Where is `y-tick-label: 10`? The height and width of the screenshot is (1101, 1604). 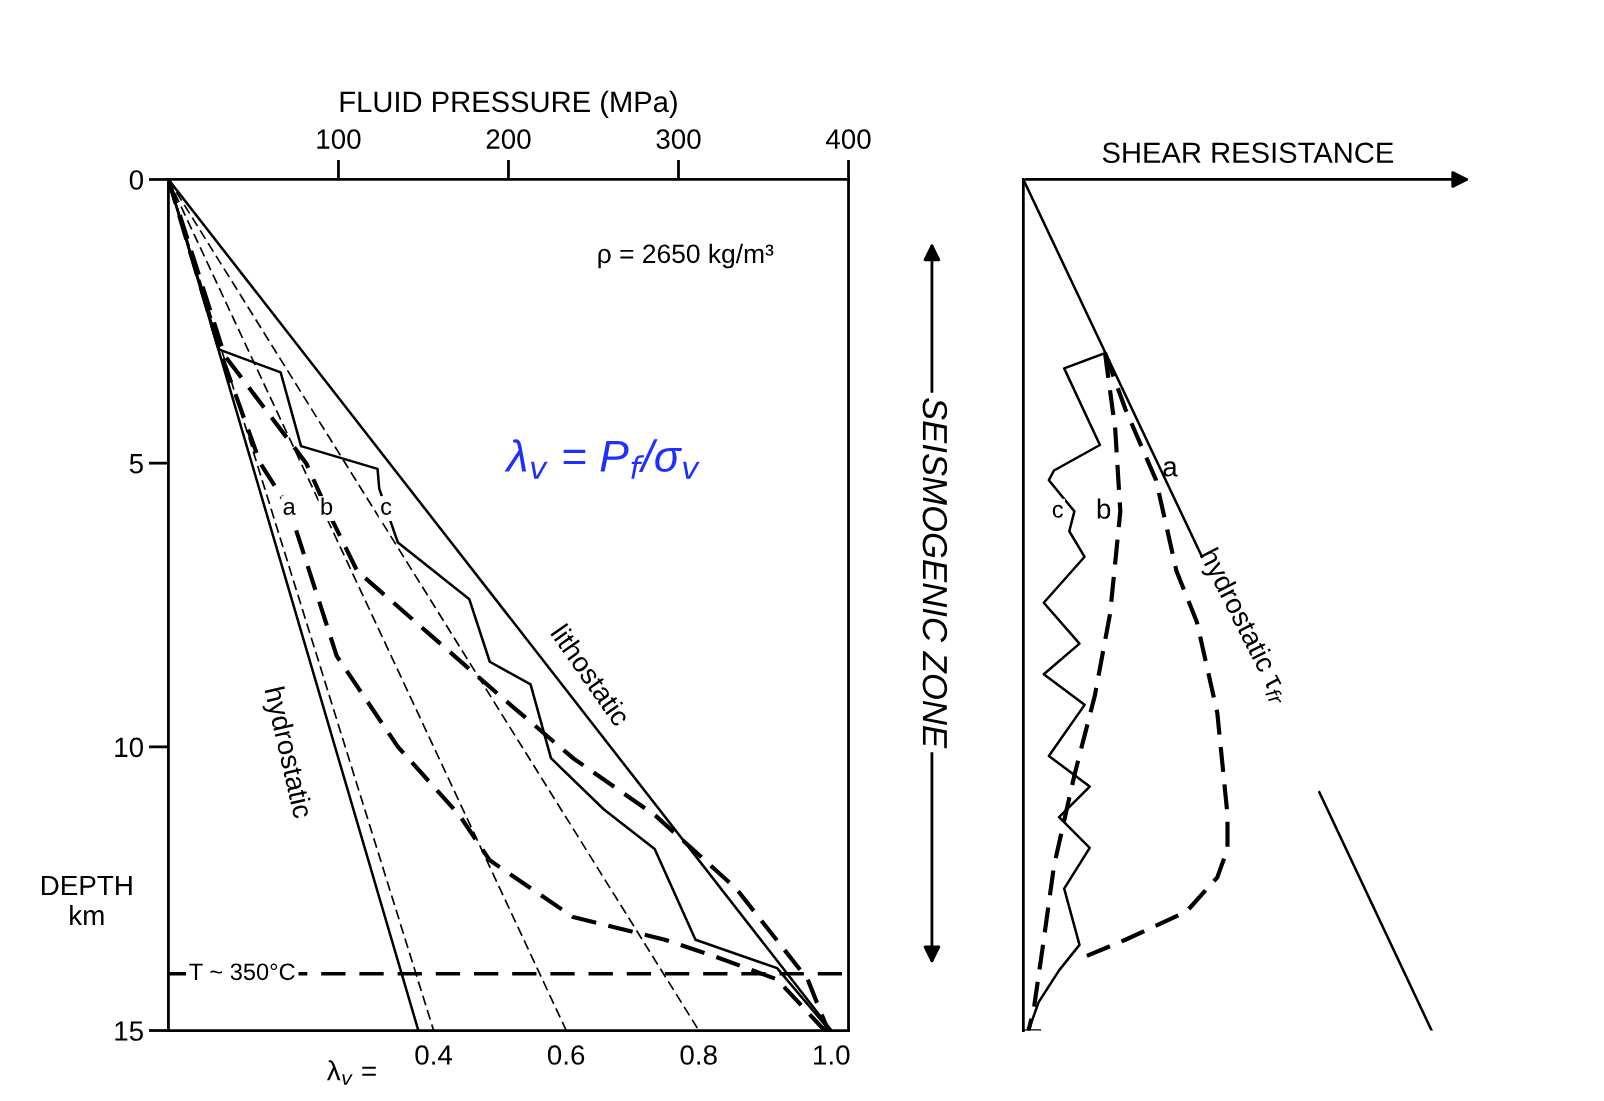
y-tick-label: 10 is located at coordinates (129, 747).